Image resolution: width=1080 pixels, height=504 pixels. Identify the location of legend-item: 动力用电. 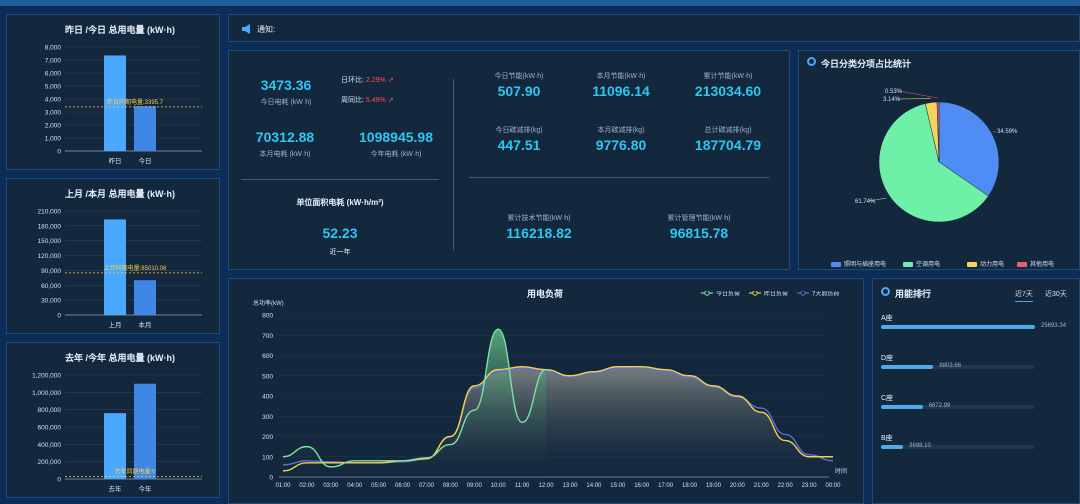
(985, 263).